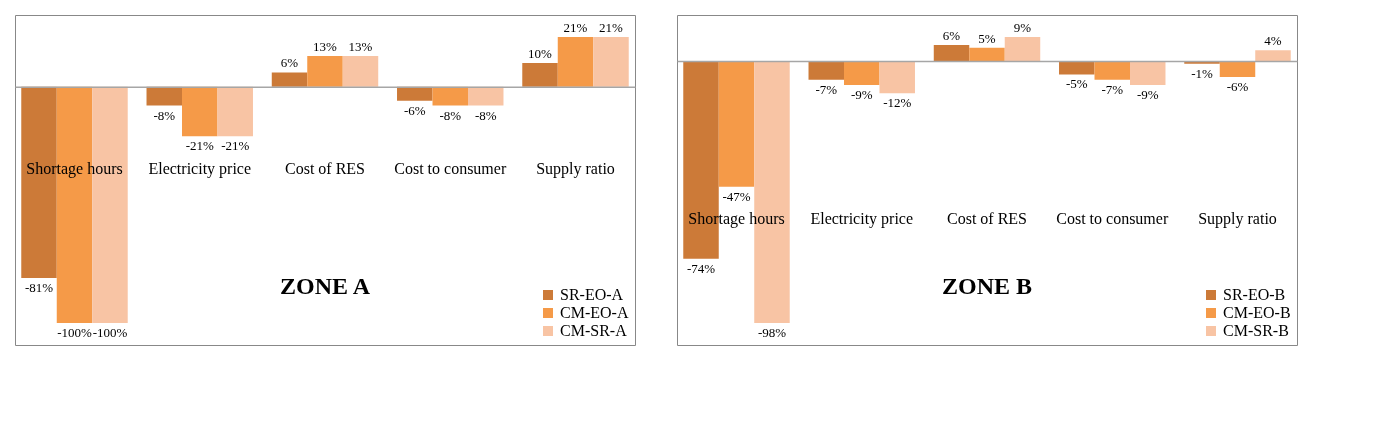 The width and height of the screenshot is (1375, 443). What do you see at coordinates (594, 312) in the screenshot?
I see `legend-label: CM-EO-A` at bounding box center [594, 312].